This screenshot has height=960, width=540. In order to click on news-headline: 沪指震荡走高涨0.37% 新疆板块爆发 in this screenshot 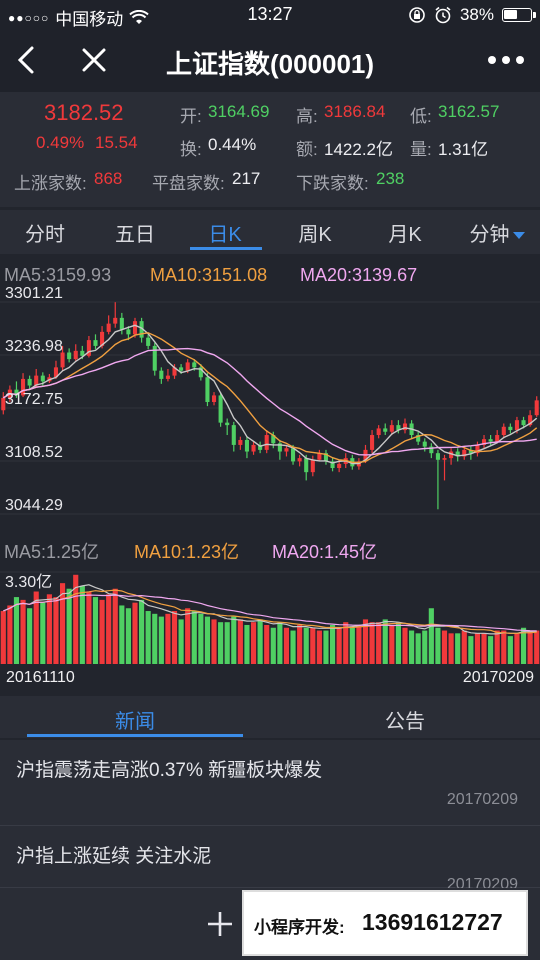, I will do `click(169, 770)`.